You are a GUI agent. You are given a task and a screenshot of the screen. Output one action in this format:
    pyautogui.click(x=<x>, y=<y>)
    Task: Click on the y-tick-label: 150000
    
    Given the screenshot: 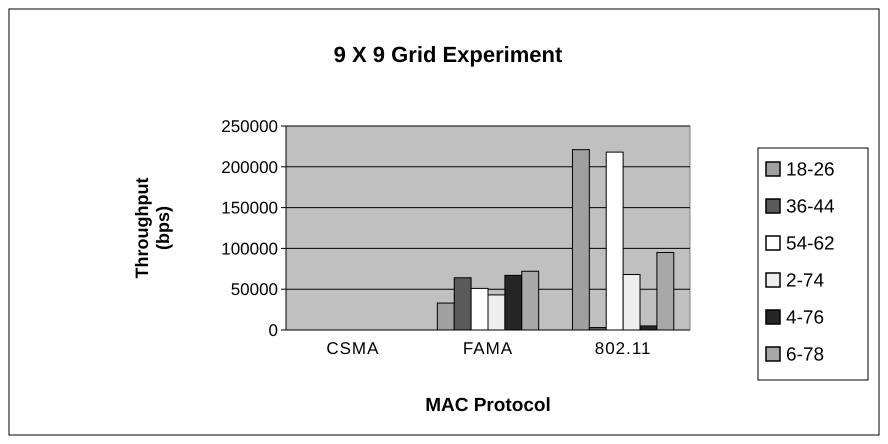 What is the action you would take?
    pyautogui.click(x=249, y=208)
    